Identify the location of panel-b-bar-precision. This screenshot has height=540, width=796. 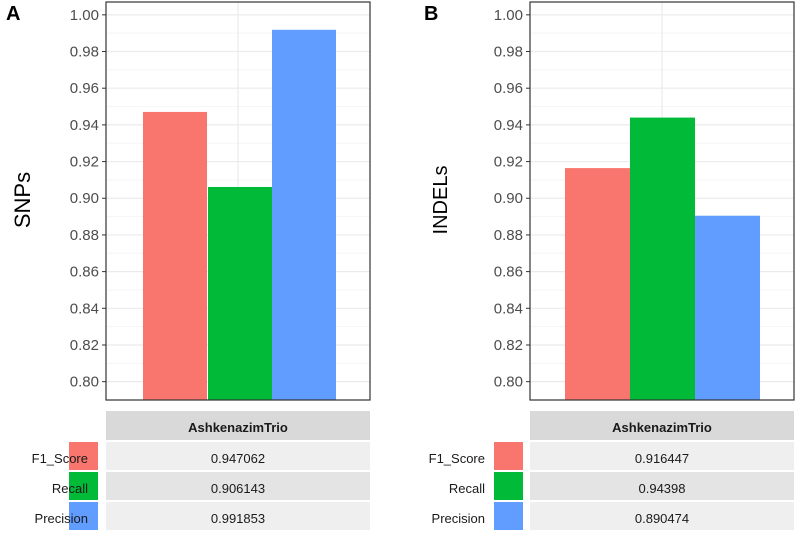
(727, 307).